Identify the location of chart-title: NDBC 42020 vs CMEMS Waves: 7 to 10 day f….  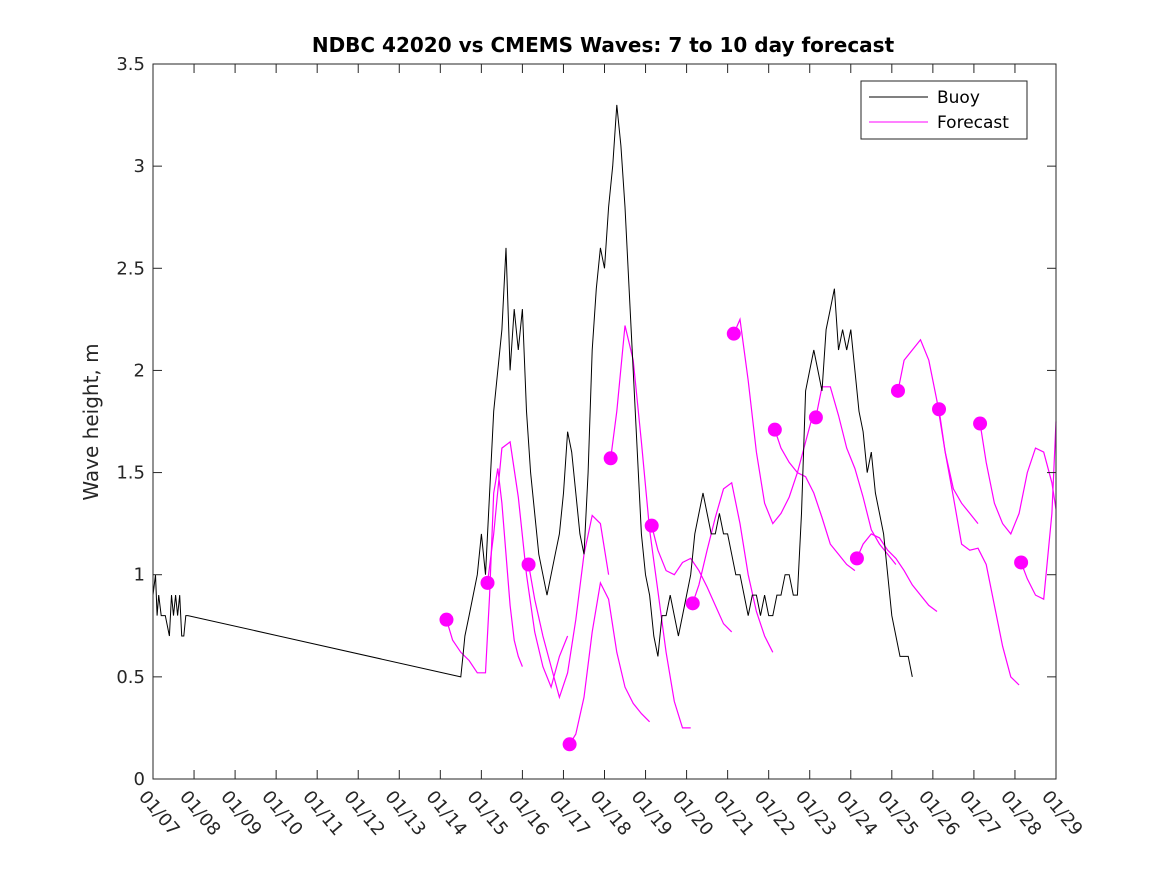
(603, 45).